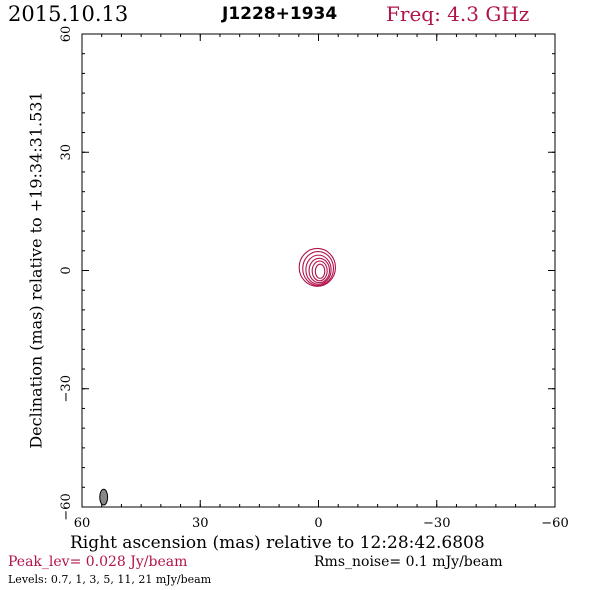  I want to click on y-tick-label: 60, so click(66, 34).